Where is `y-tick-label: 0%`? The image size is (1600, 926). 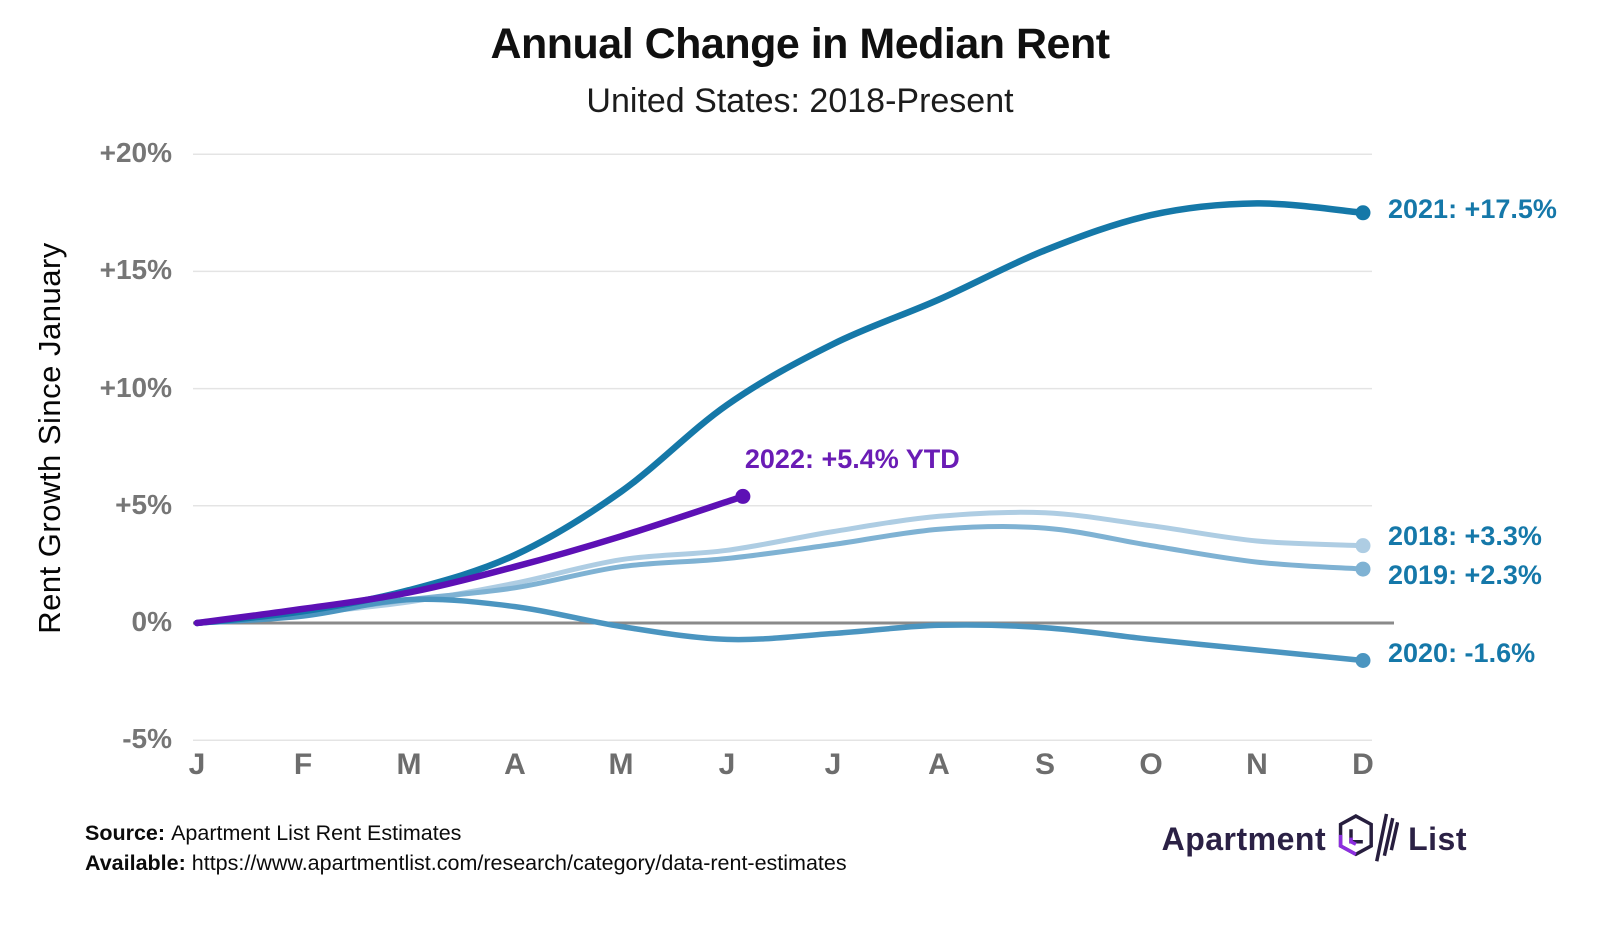
y-tick-label: 0% is located at coordinates (151, 621).